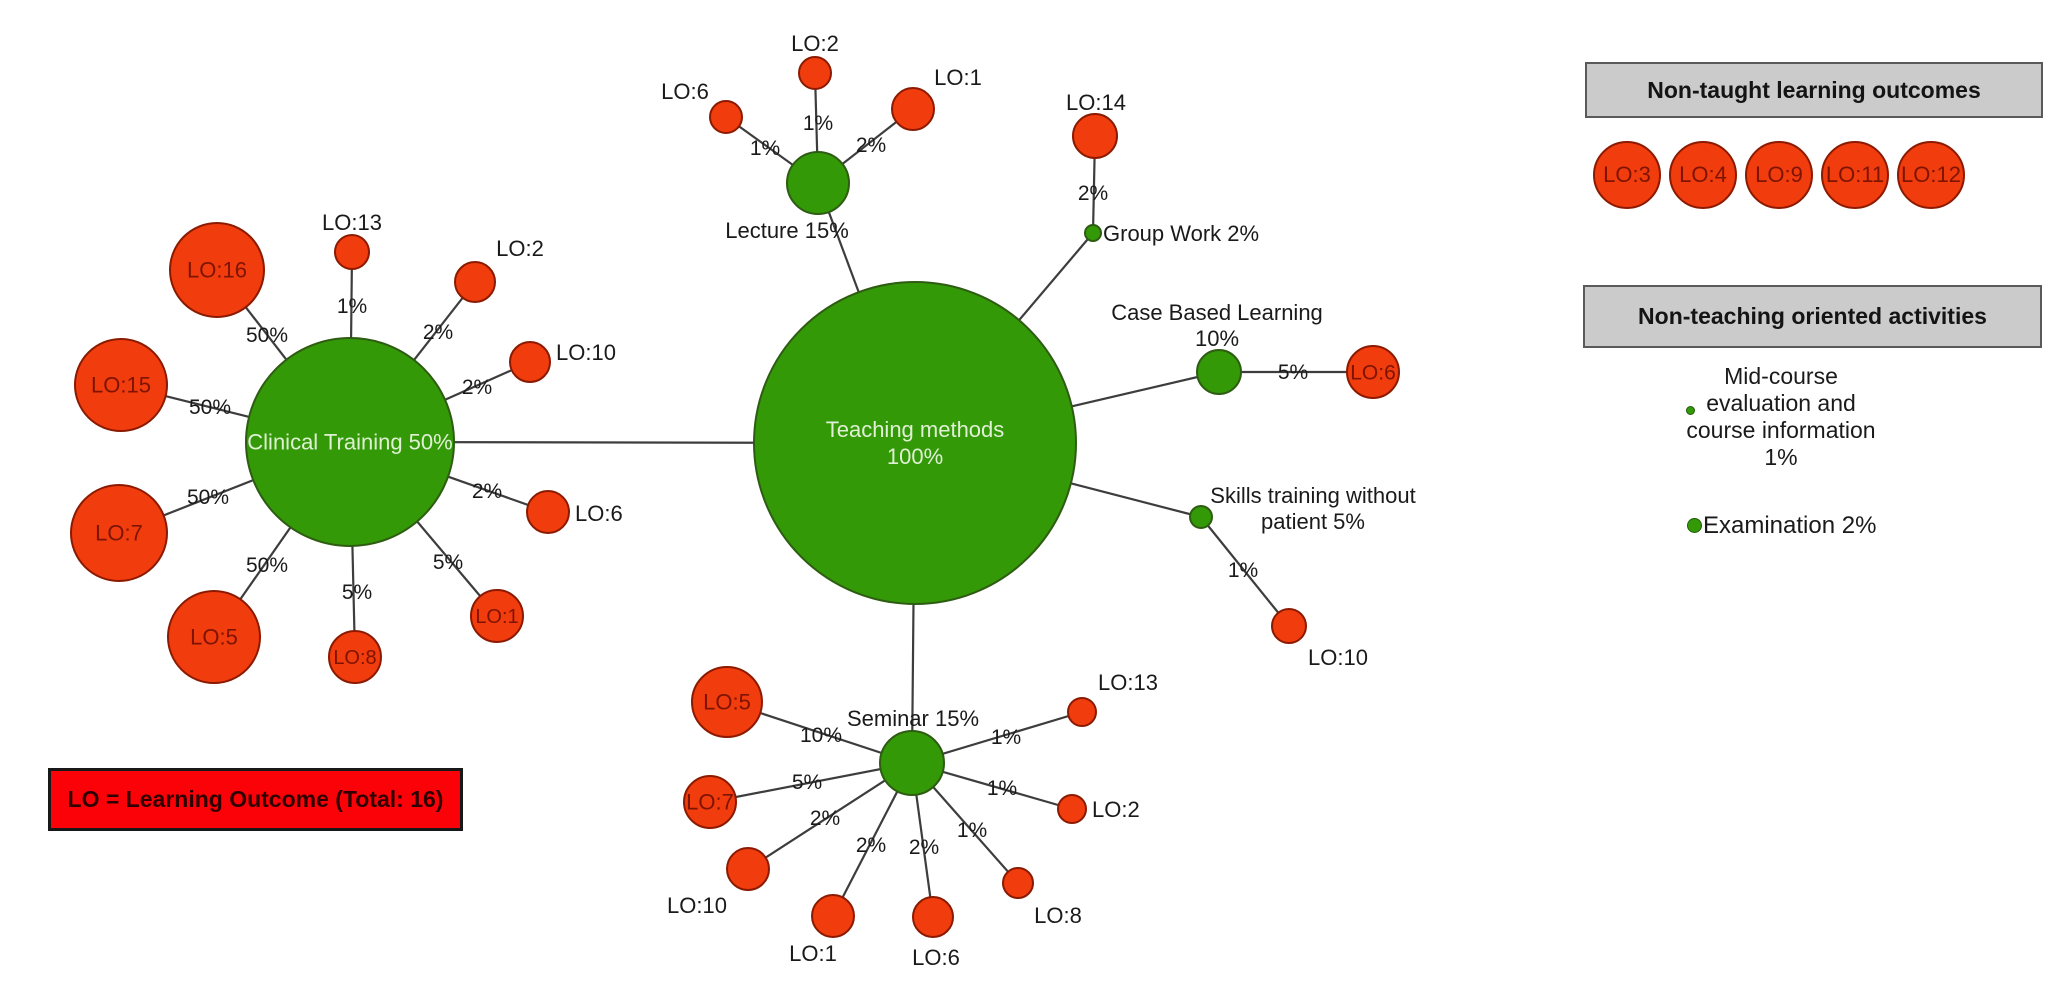  I want to click on node-gw_lo14, so click(1095, 136).